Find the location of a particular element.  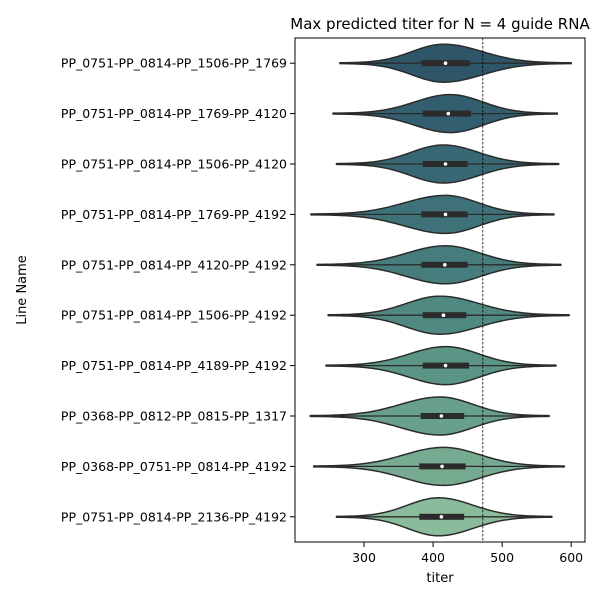

x-tick-label: 400 is located at coordinates (433, 557).